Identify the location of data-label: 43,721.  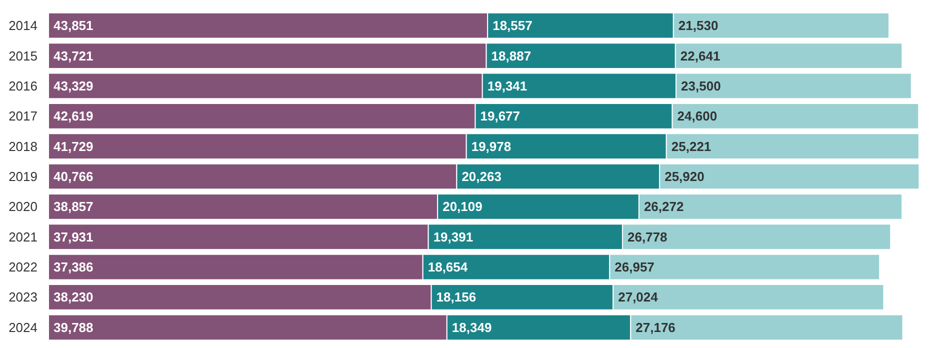
(74, 56).